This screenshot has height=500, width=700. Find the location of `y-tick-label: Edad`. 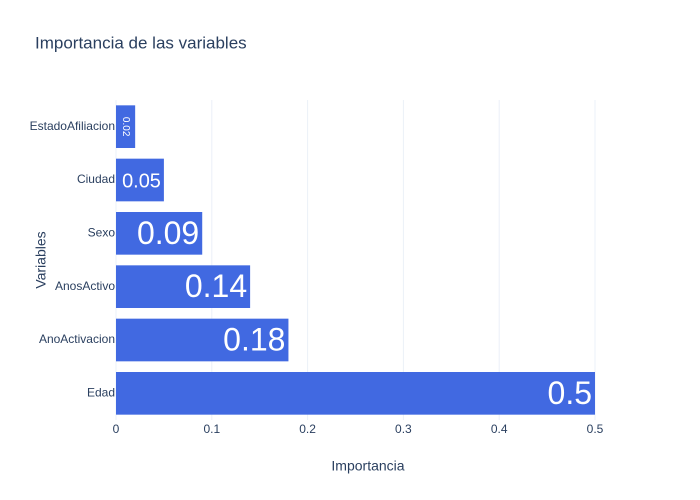

y-tick-label: Edad is located at coordinates (101, 393).